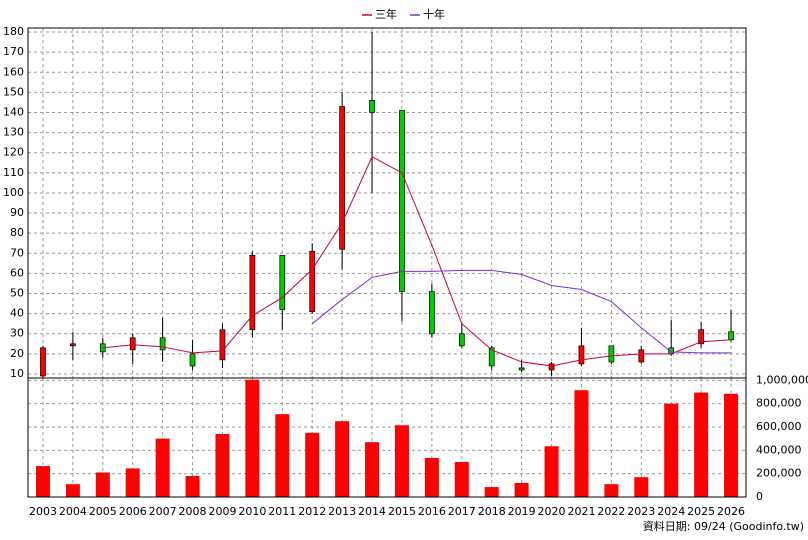 Image resolution: width=808 pixels, height=540 pixels. I want to click on x-tick-label: 2024, so click(671, 511).